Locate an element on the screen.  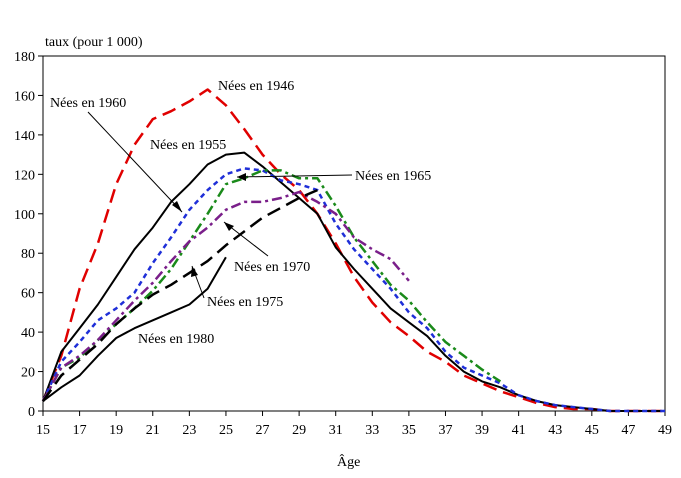
arrow-1960 is located at coordinates (135, 162).